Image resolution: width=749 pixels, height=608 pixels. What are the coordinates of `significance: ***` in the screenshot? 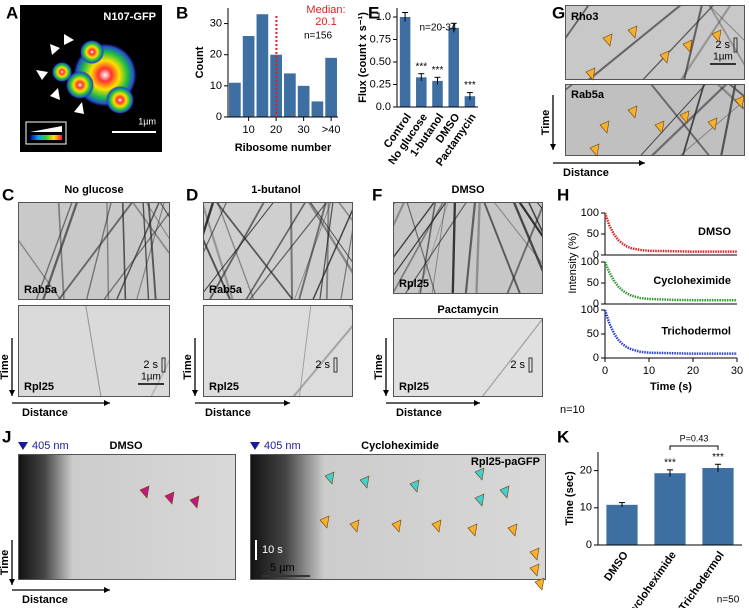 It's located at (470, 85).